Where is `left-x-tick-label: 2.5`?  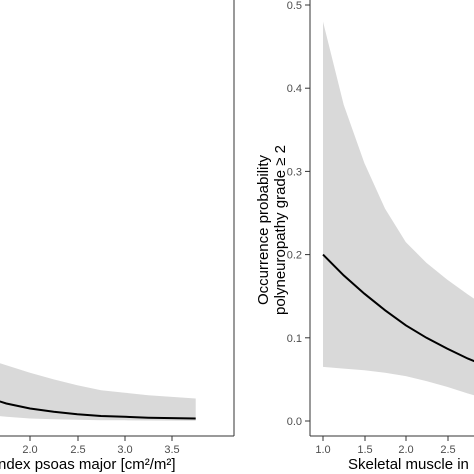
left-x-tick-label: 2.5 is located at coordinates (77, 450).